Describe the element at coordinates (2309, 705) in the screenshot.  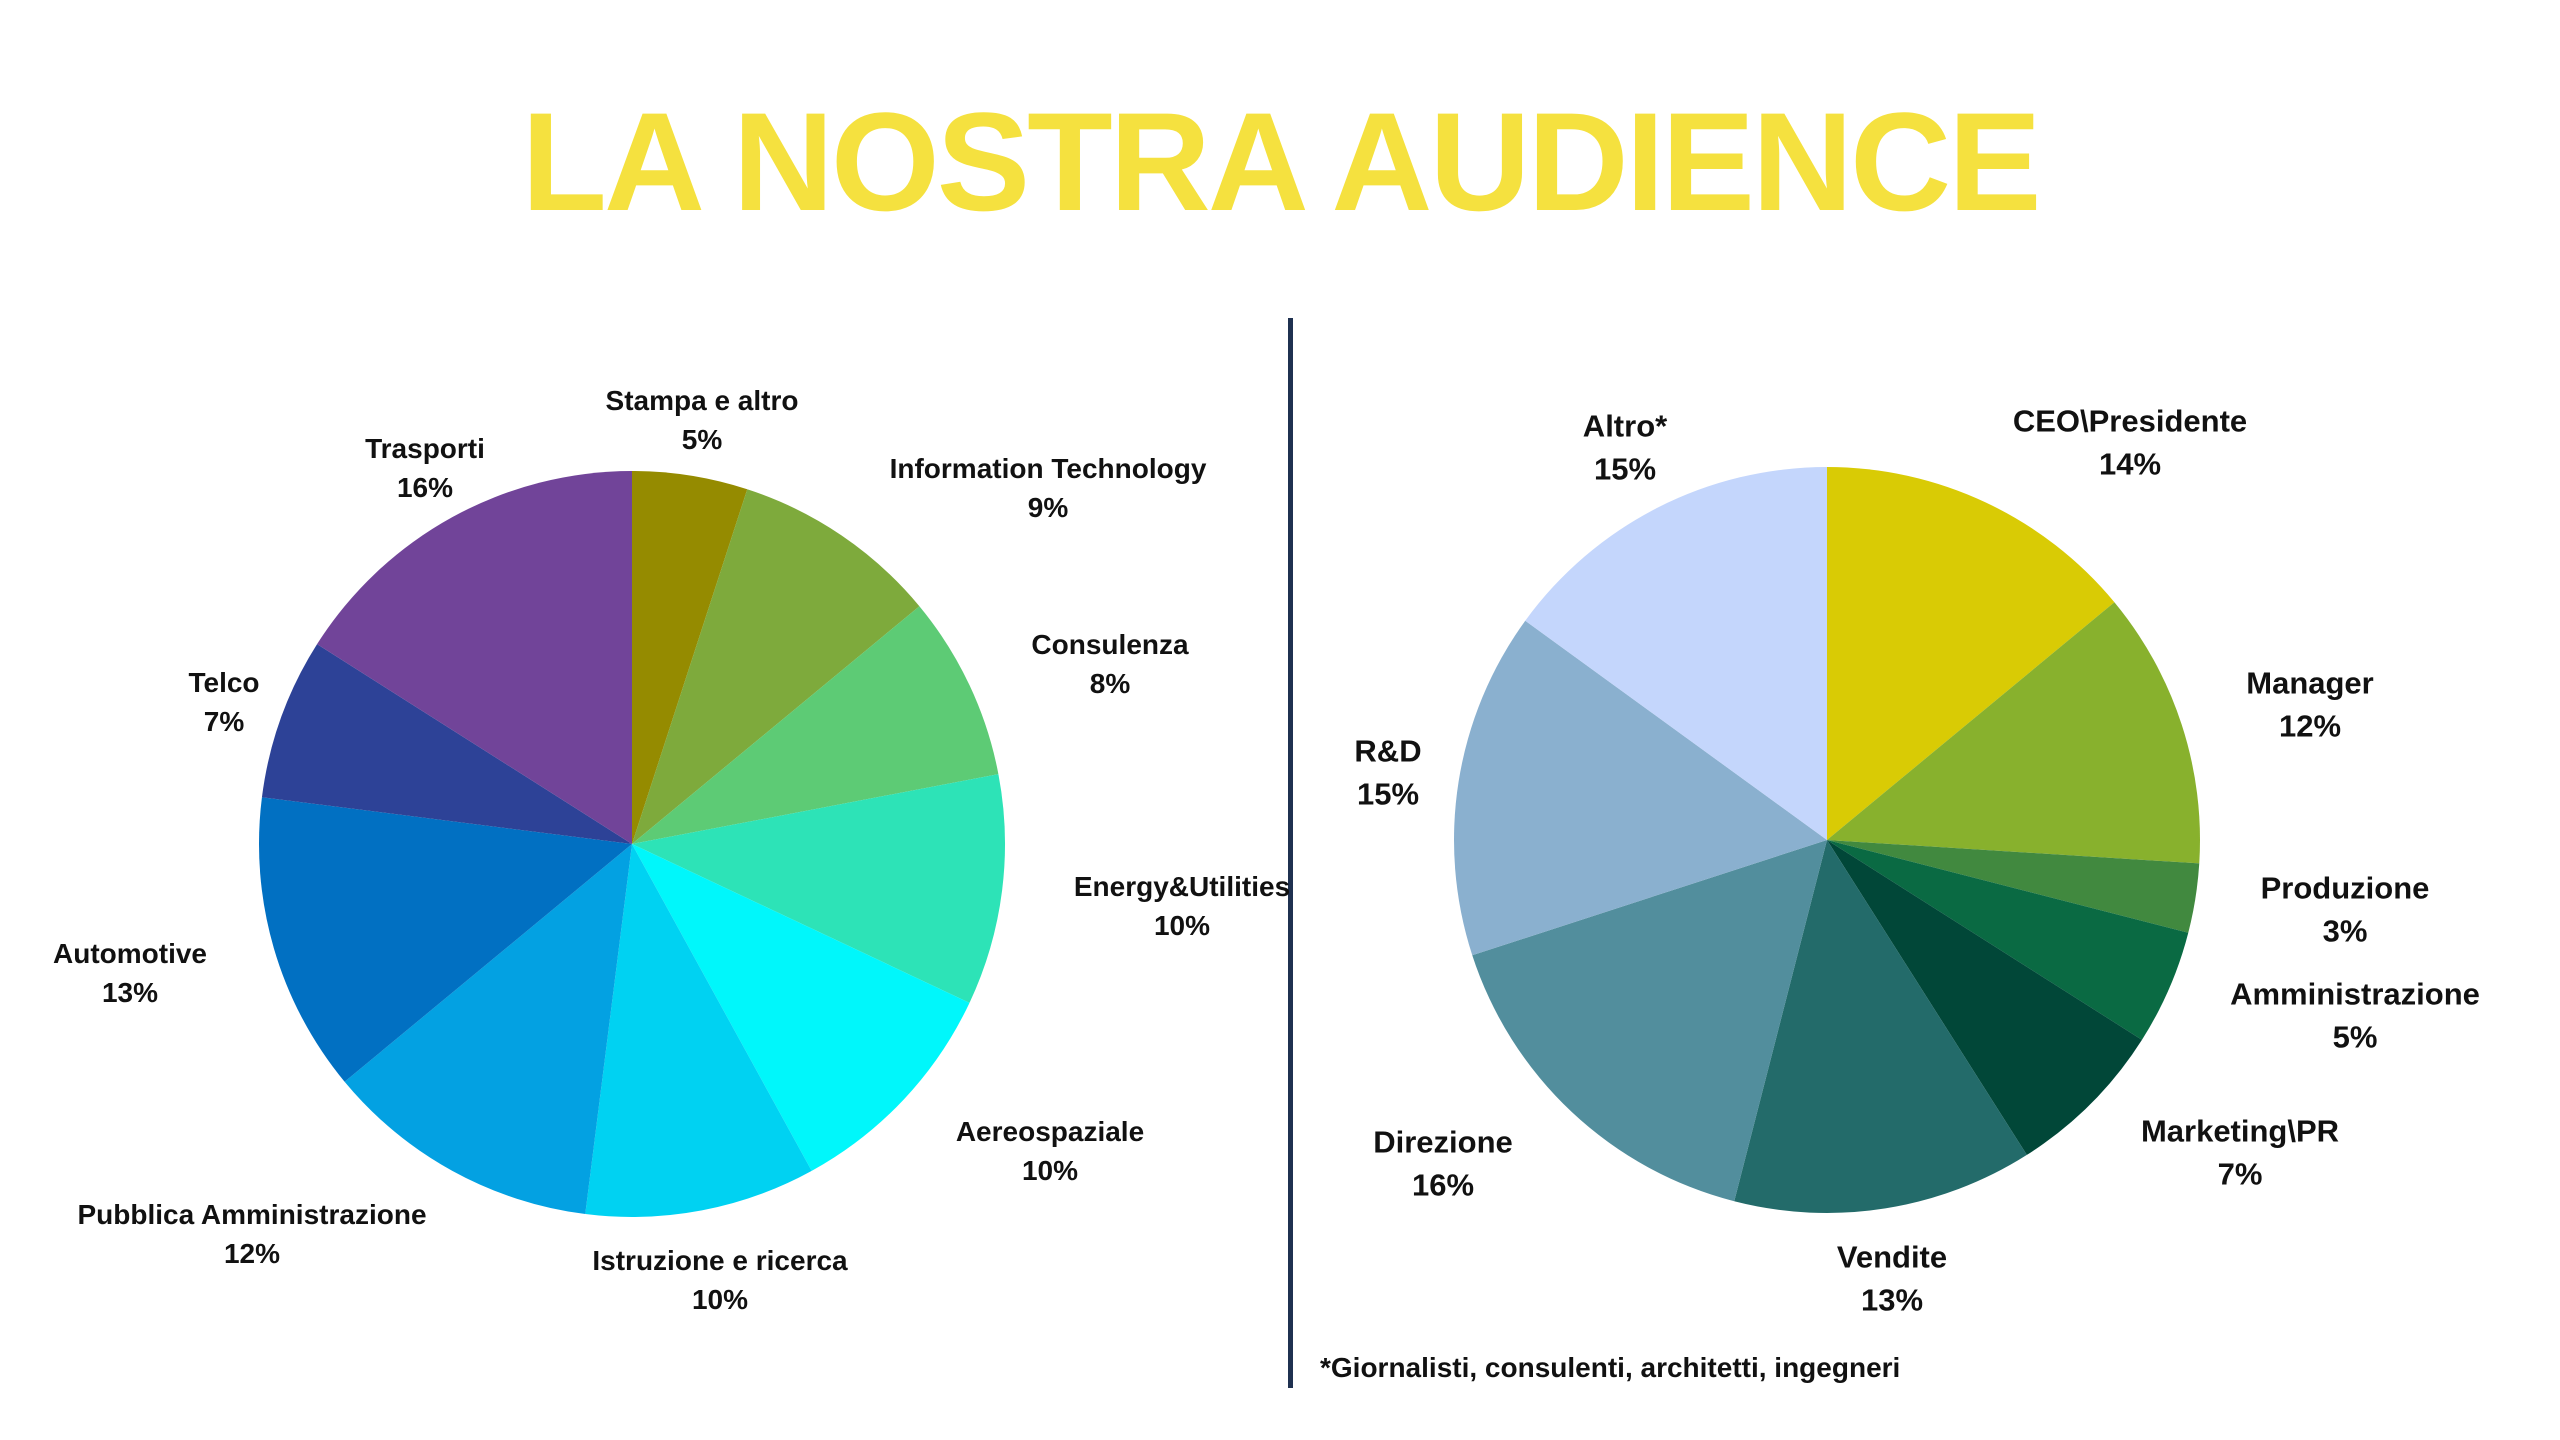
I see `pie-label: Manager 12%` at that location.